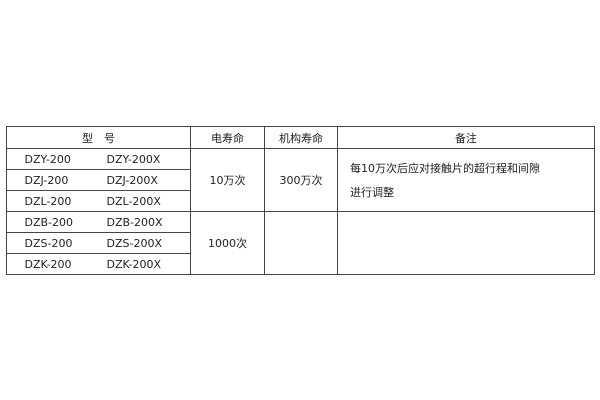 The width and height of the screenshot is (600, 400). What do you see at coordinates (466, 137) in the screenshot?
I see `header-notes: 备注` at bounding box center [466, 137].